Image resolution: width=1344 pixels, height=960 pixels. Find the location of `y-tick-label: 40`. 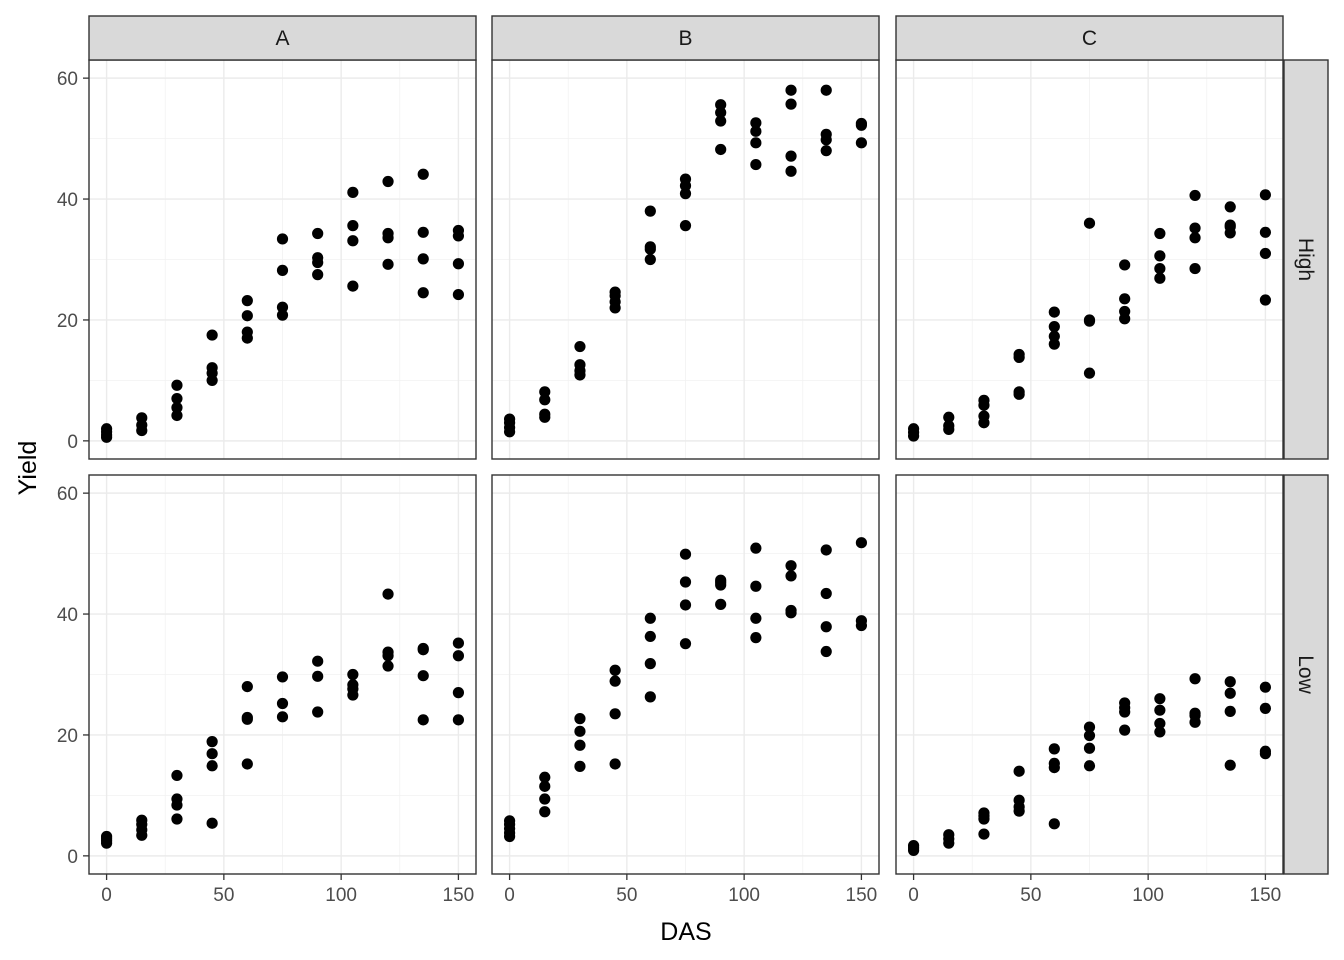

y-tick-label: 40 is located at coordinates (67, 200).